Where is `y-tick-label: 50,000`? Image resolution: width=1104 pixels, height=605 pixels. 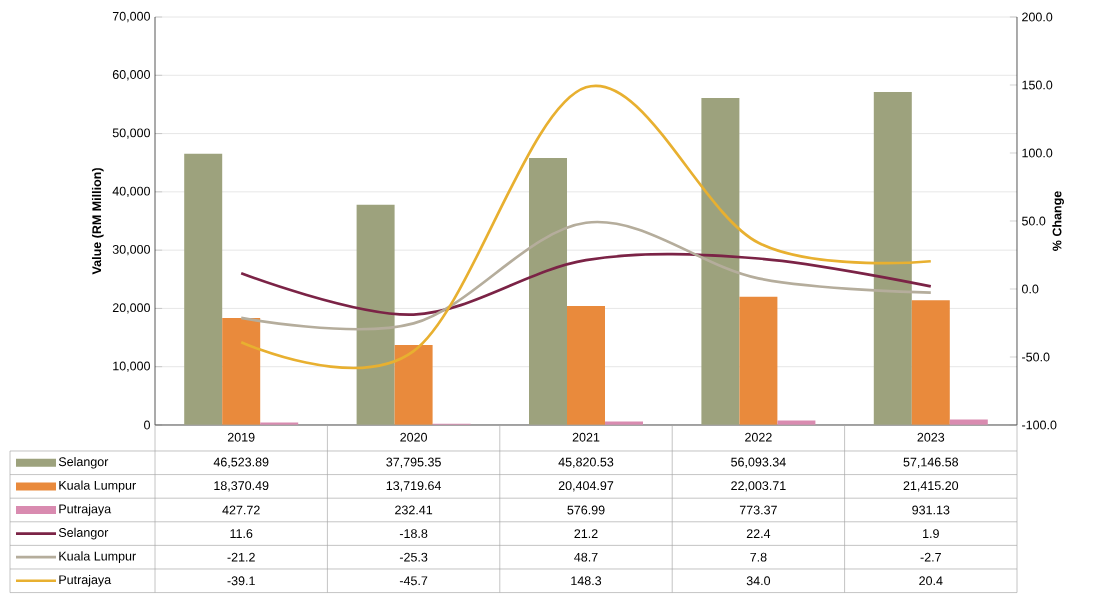
y-tick-label: 50,000 is located at coordinates (131, 133).